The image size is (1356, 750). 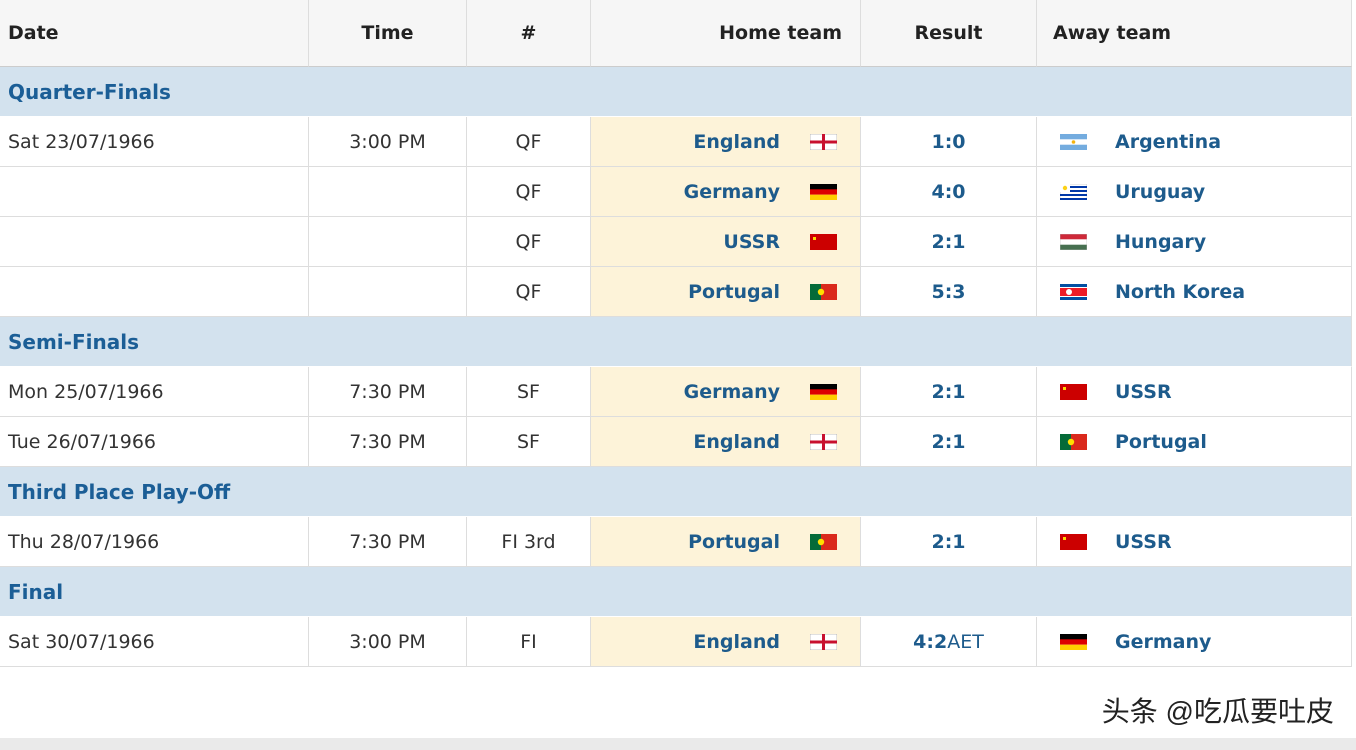 I want to click on result-note: AET, so click(x=965, y=641).